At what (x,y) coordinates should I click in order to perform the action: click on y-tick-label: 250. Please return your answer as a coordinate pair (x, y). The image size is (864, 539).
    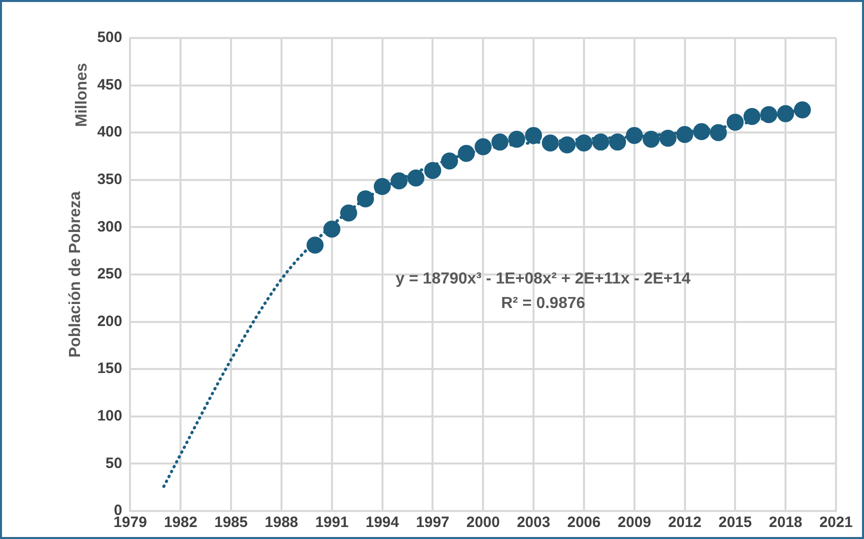
    Looking at the image, I should click on (109, 274).